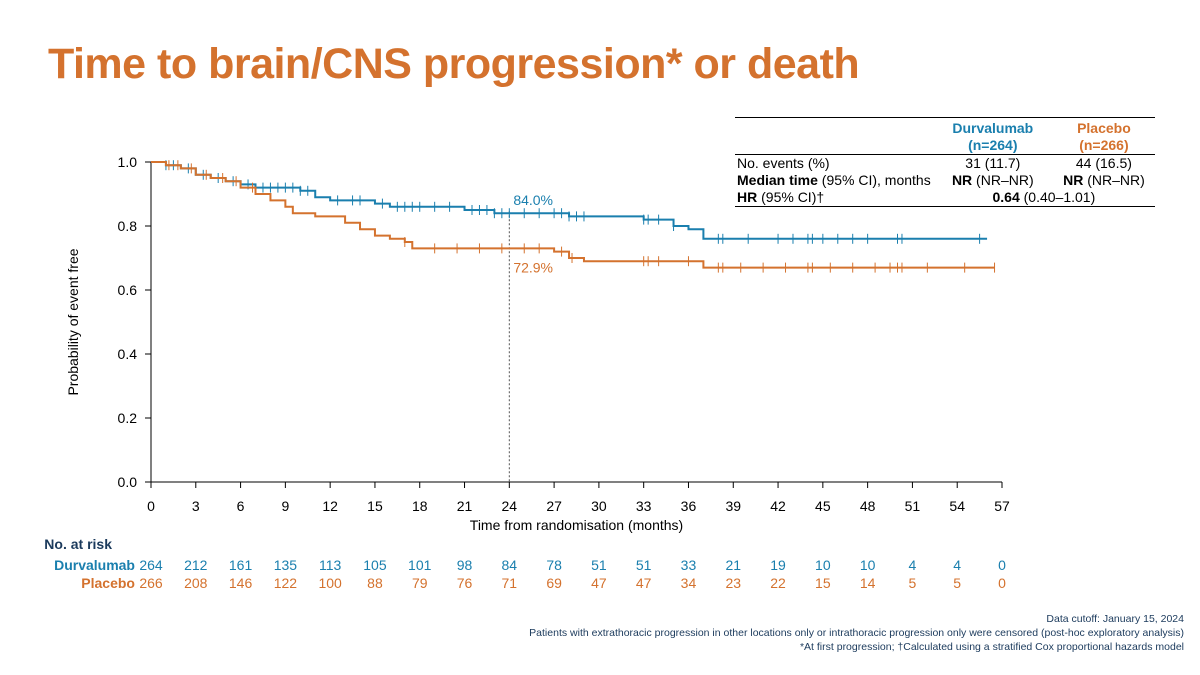 The width and height of the screenshot is (1200, 675). Describe the element at coordinates (128, 290) in the screenshot. I see `y-tick-label: 0.6` at that location.